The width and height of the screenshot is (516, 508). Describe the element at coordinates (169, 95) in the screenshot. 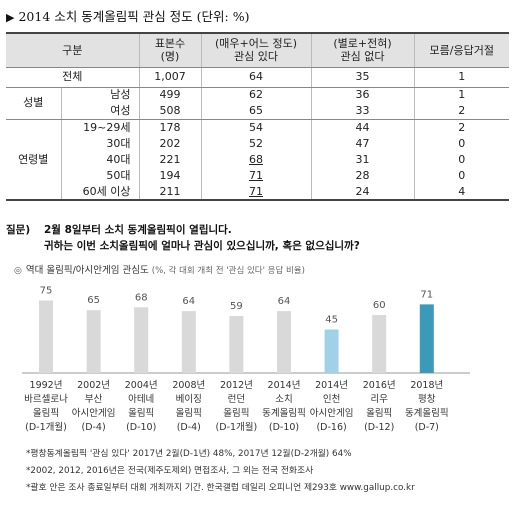

I see `cell-sample: 499` at that location.